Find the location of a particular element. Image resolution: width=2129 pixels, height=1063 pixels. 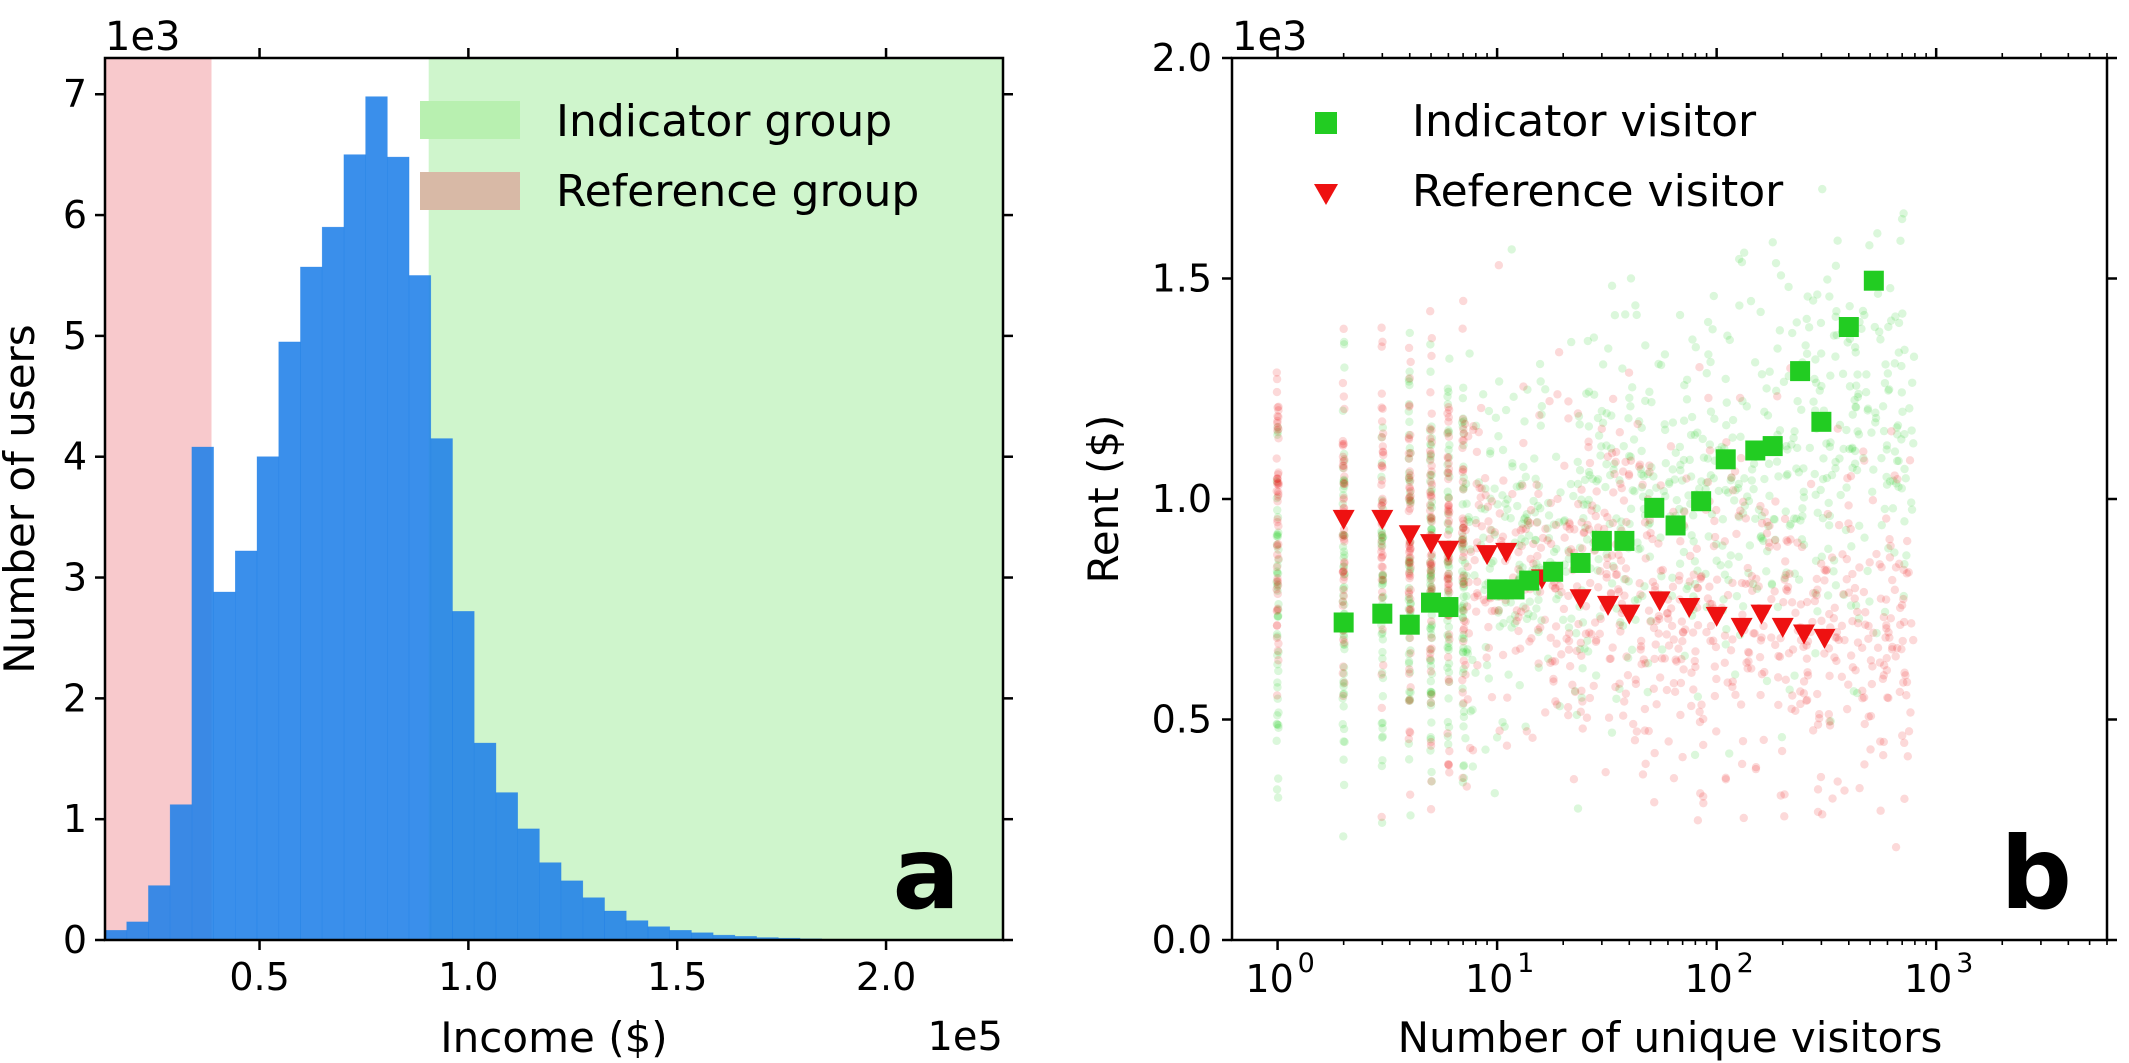

y-tick-label: 2 is located at coordinates (75, 698).